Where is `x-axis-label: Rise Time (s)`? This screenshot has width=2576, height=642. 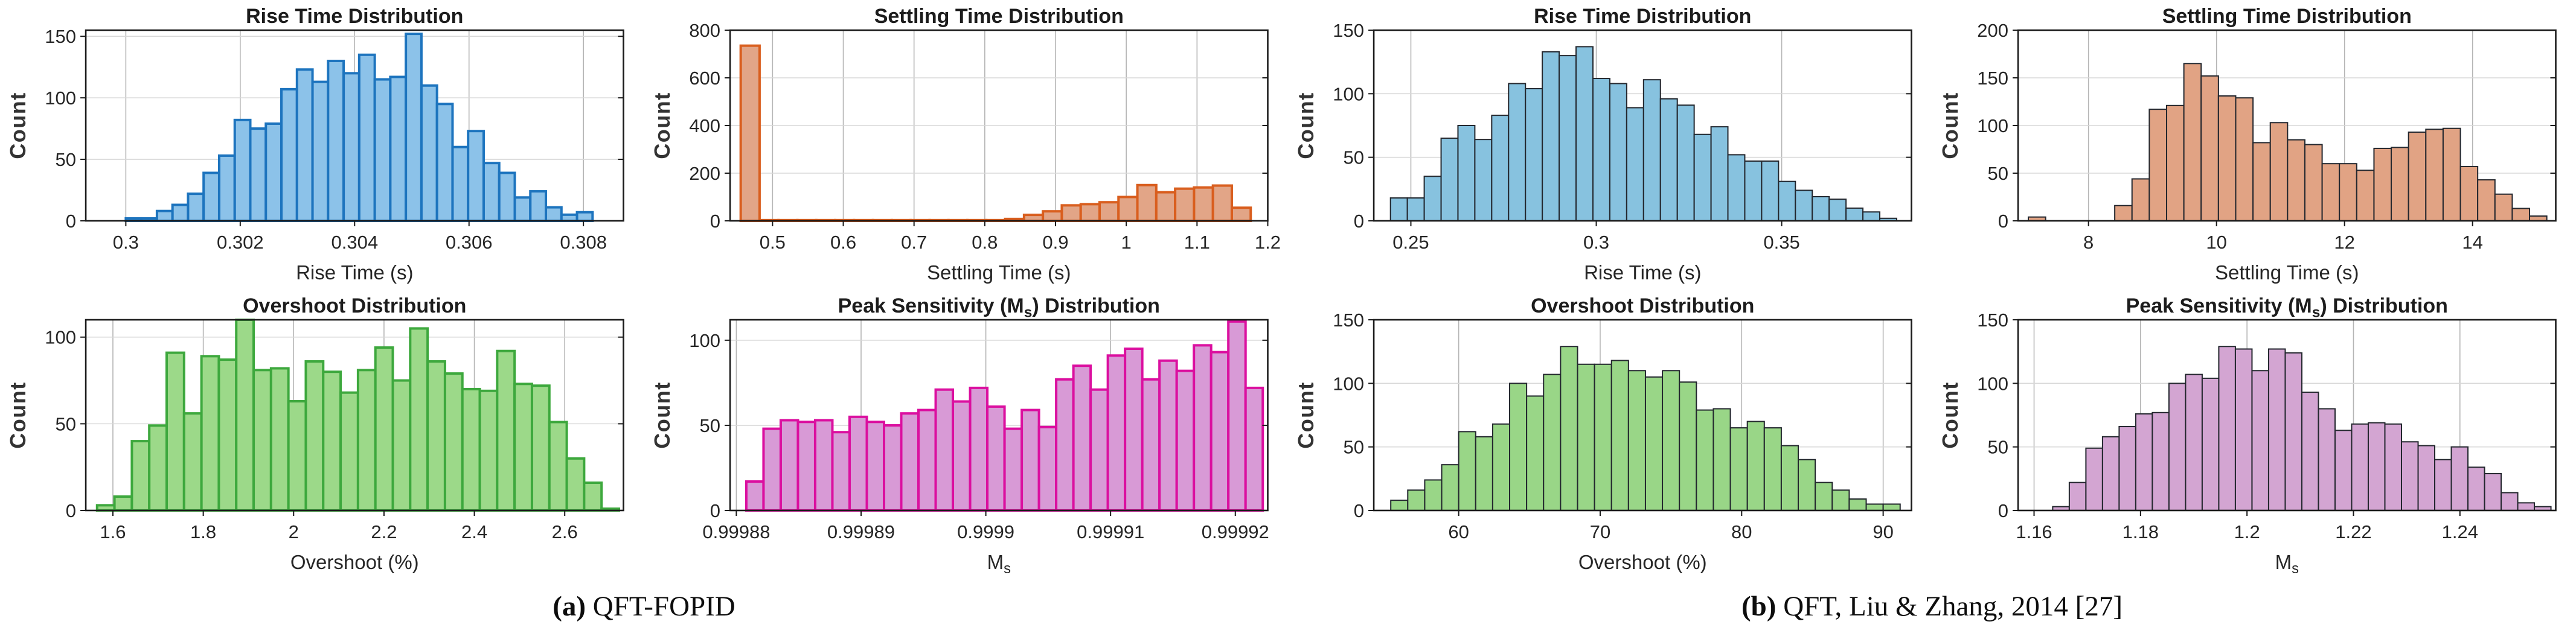
x-axis-label: Rise Time (s) is located at coordinates (354, 272).